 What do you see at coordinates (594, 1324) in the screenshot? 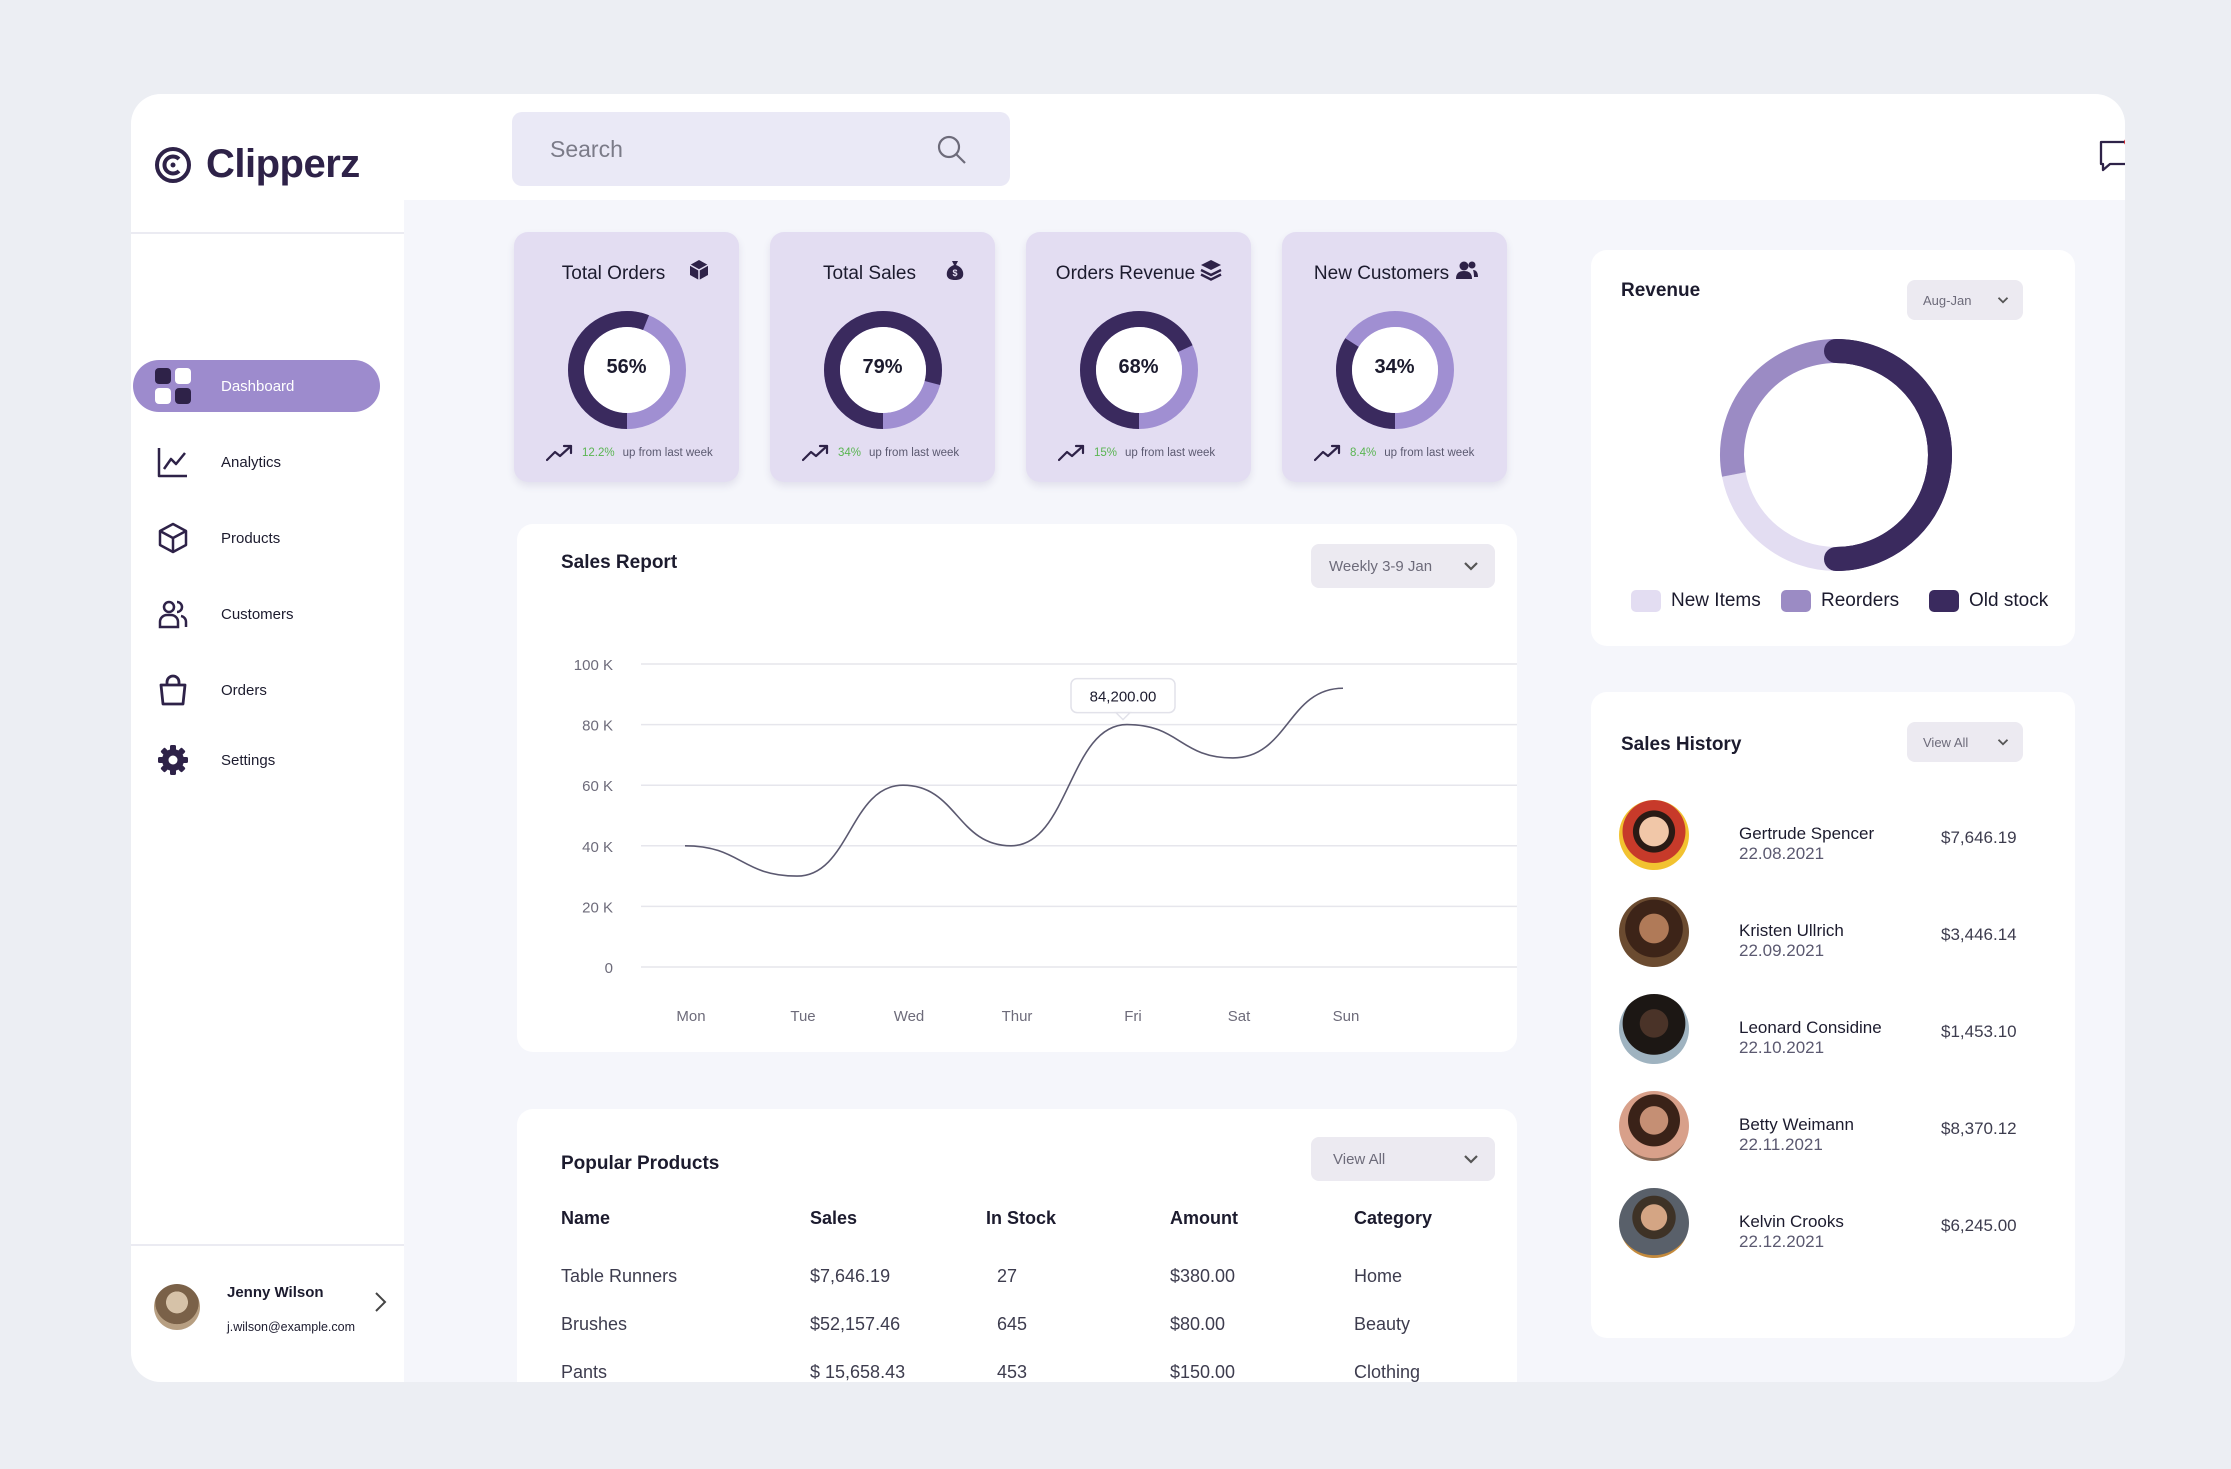
I see `cell-name: Brushes` at bounding box center [594, 1324].